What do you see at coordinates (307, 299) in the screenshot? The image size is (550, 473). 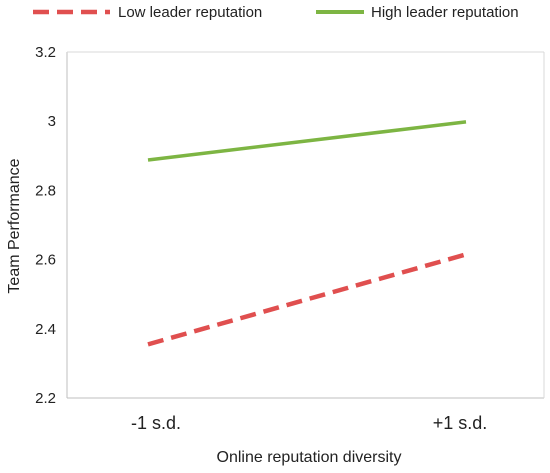 I see `series-line-low-leader-reputation` at bounding box center [307, 299].